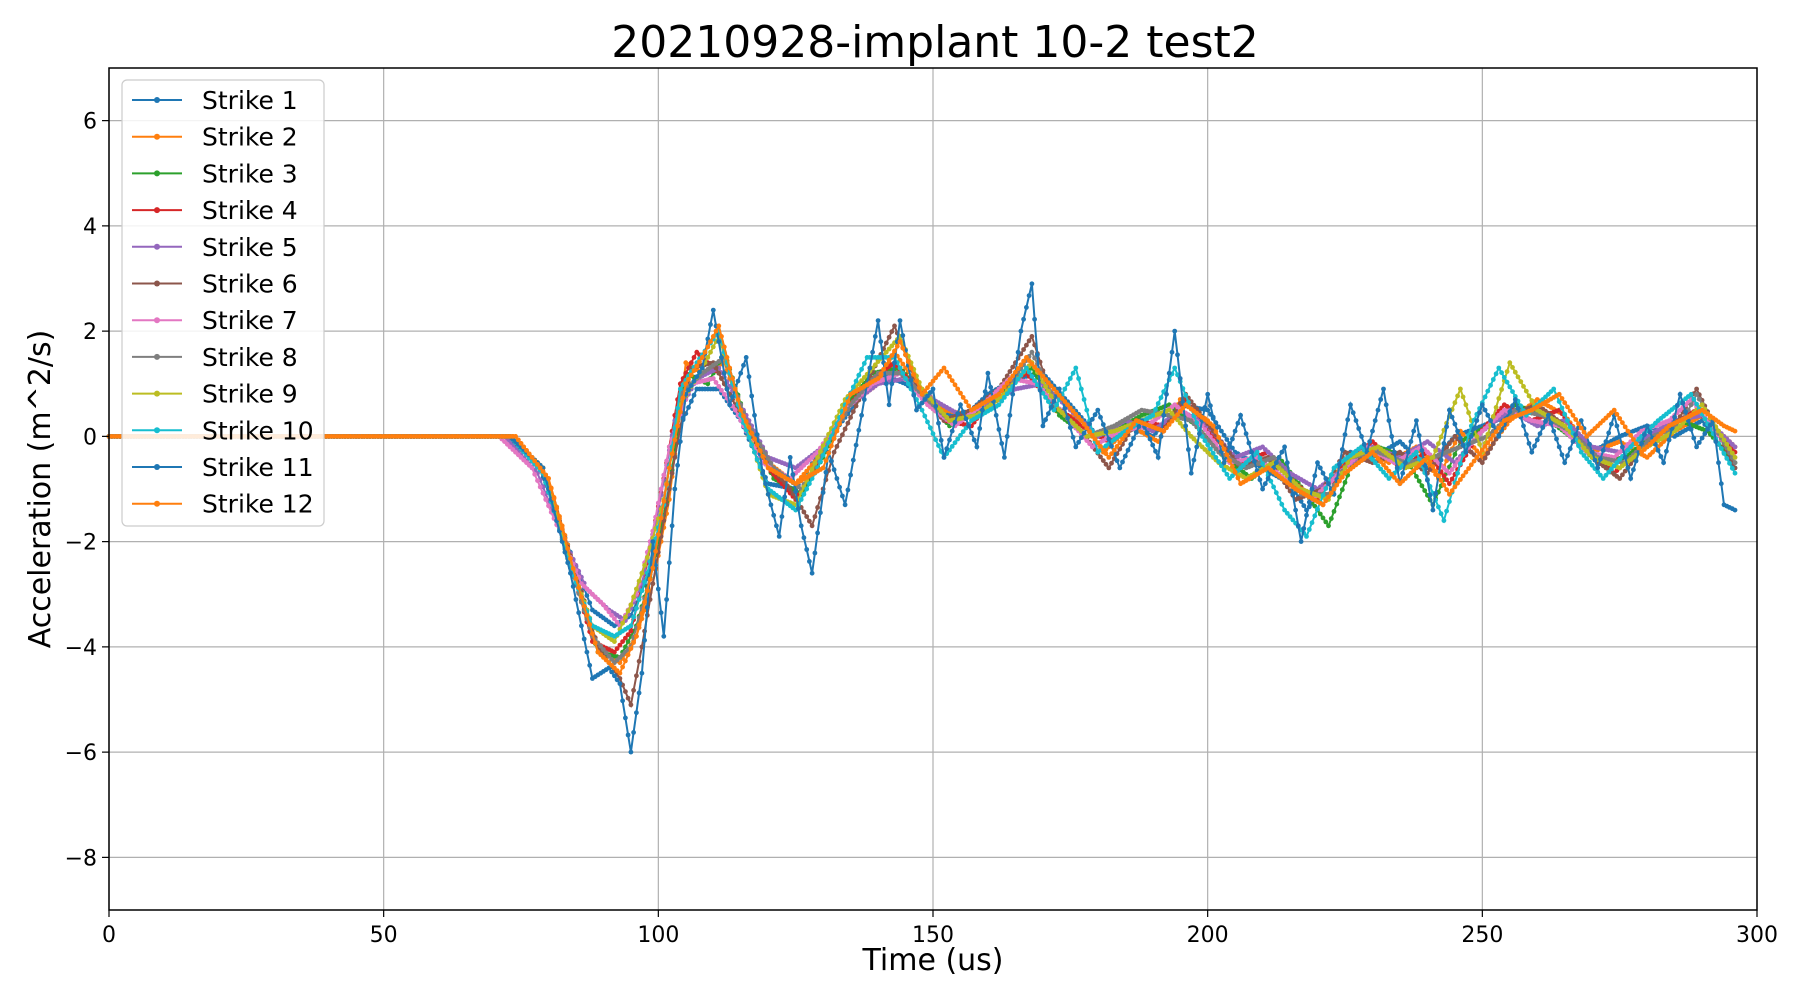 The image size is (1800, 1000). Describe the element at coordinates (935, 42) in the screenshot. I see `chart-title: 20210928-implant 10-2 test2` at that location.